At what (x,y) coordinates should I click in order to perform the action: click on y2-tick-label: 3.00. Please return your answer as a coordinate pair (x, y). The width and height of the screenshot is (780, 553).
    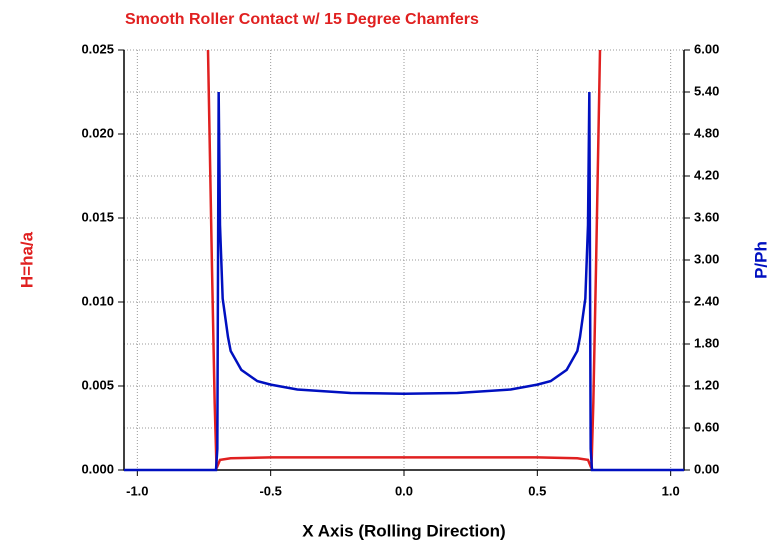
    Looking at the image, I should click on (706, 258).